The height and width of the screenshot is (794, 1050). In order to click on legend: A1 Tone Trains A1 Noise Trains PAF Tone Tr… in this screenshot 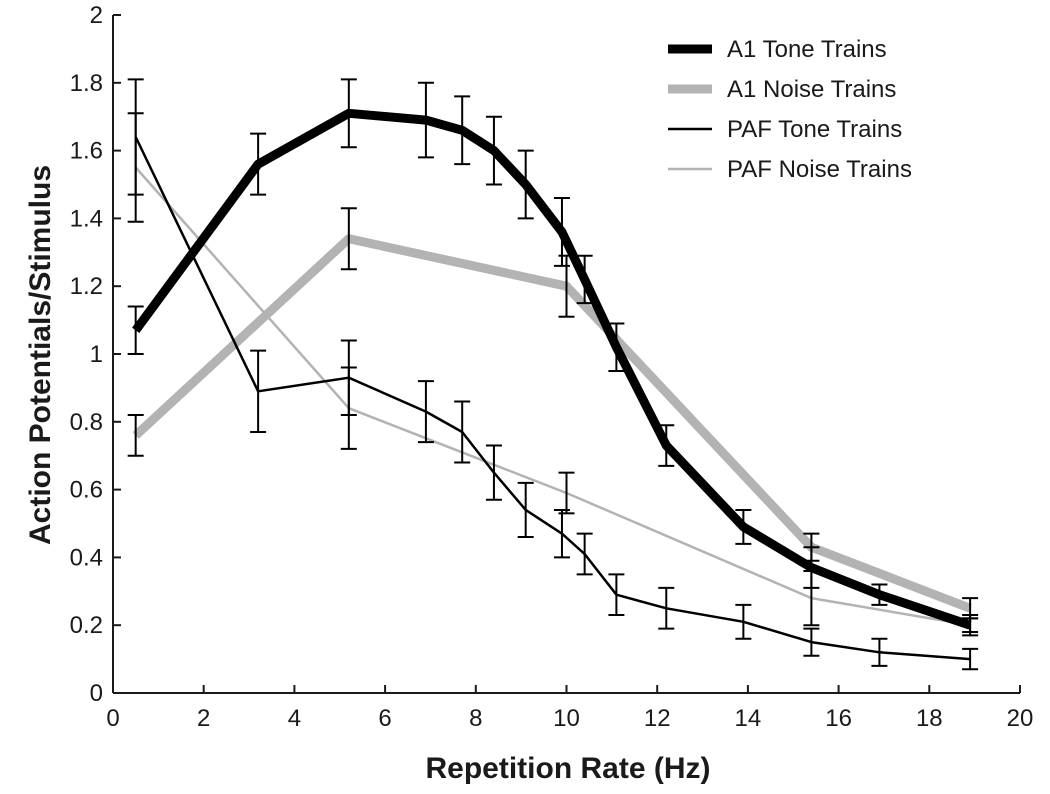, I will do `click(790, 109)`.